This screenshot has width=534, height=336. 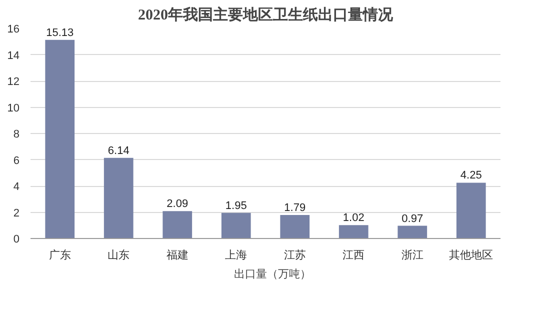 What do you see at coordinates (295, 255) in the screenshot?
I see `x-tick-label: 江苏` at bounding box center [295, 255].